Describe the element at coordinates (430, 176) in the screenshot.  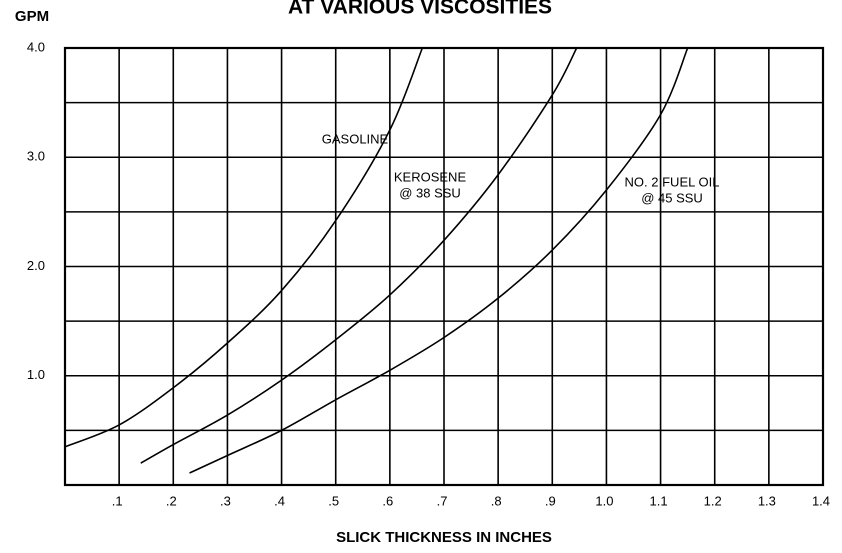
I see `curve-label: KEROSENE` at that location.